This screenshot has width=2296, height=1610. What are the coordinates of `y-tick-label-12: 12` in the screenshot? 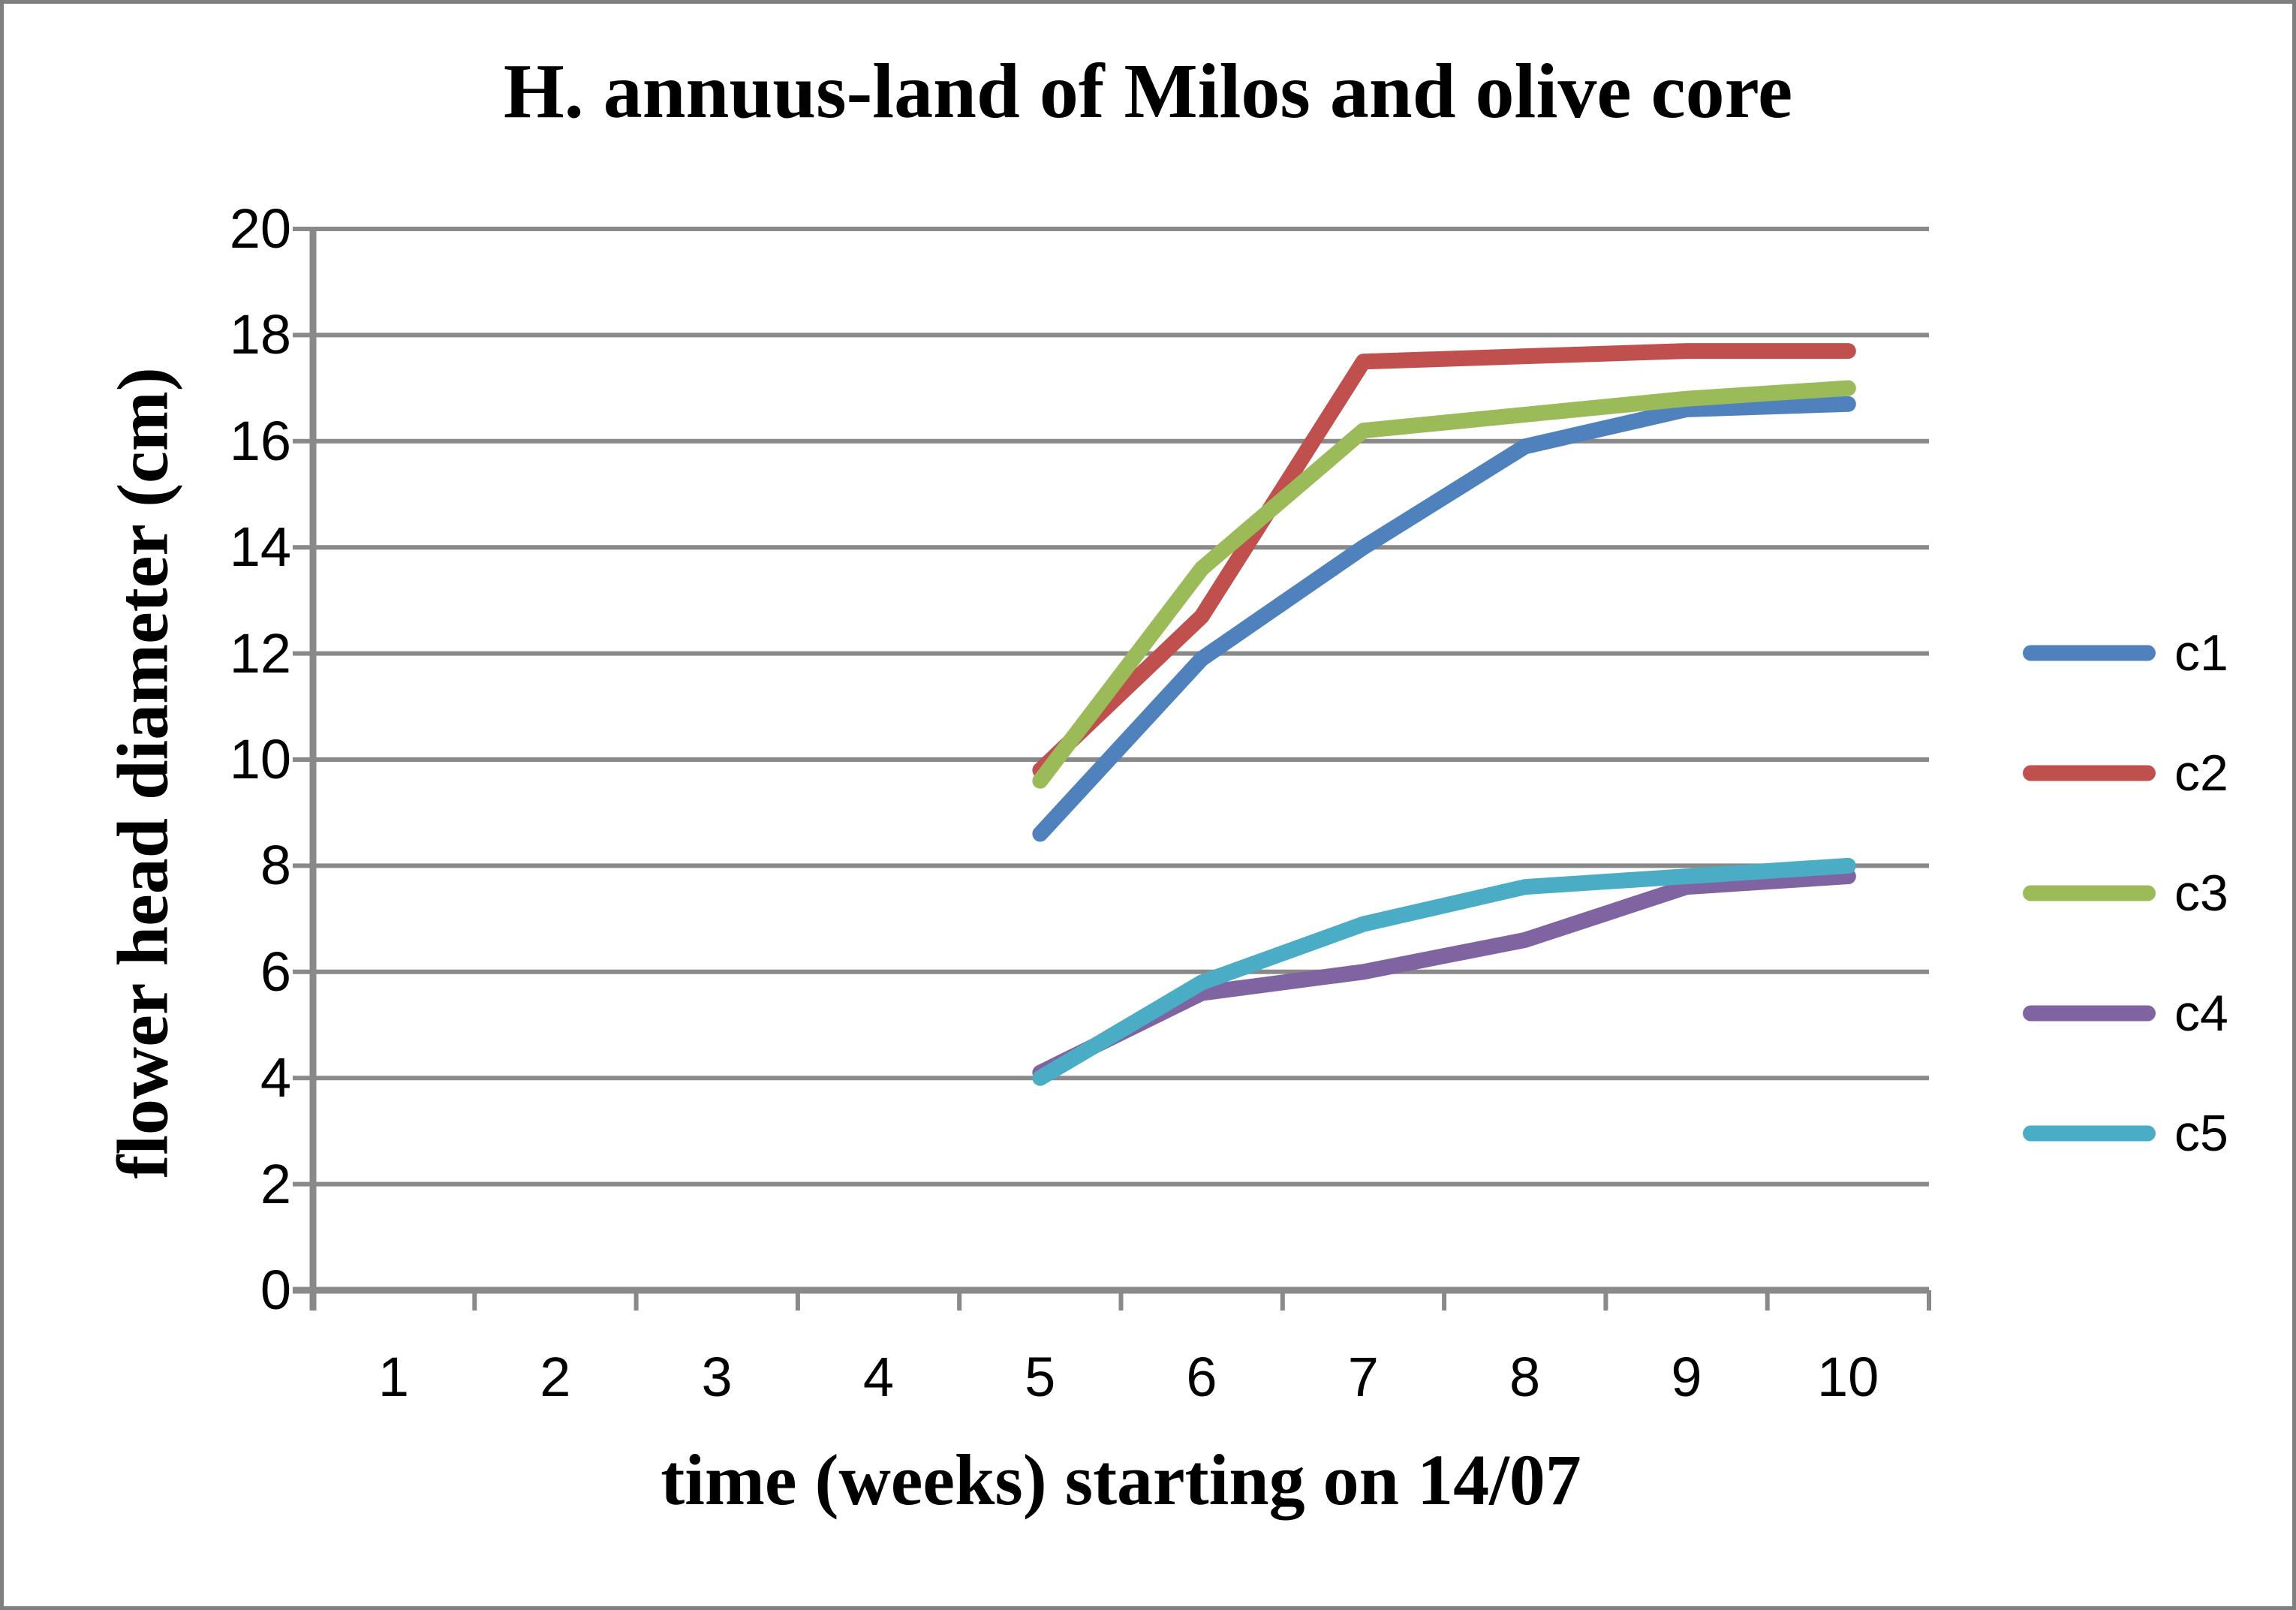 It's located at (260, 653).